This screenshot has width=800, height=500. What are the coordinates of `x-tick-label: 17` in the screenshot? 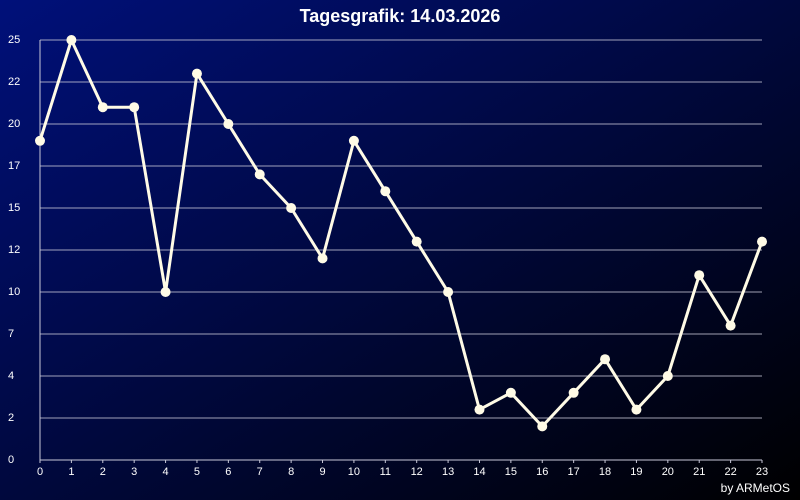 It's located at (574, 472).